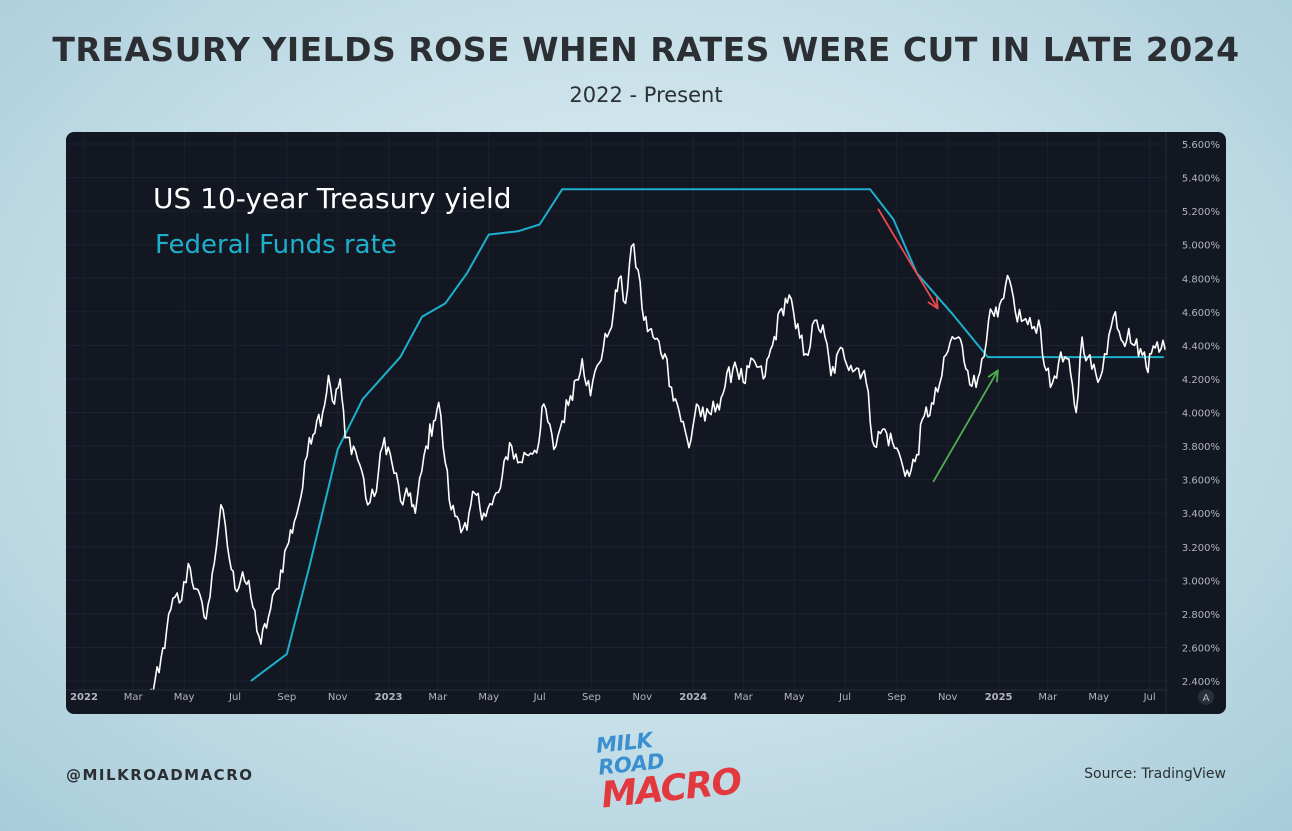 The height and width of the screenshot is (831, 1292). Describe the element at coordinates (160, 775) in the screenshot. I see `handle-label: @MILKROADMACRO` at that location.